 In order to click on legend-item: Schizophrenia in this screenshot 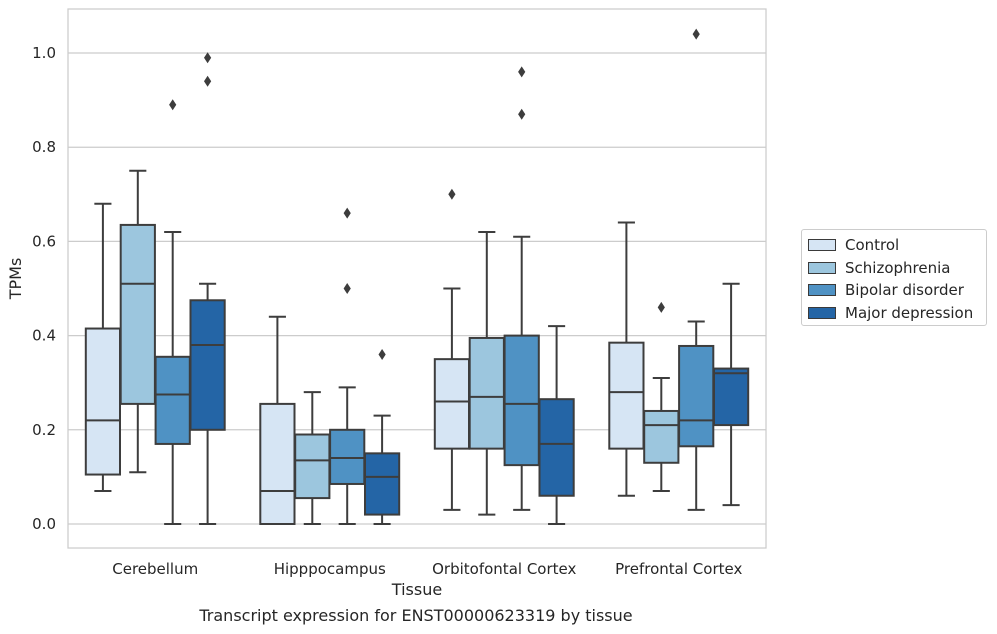, I will do `click(879, 268)`.